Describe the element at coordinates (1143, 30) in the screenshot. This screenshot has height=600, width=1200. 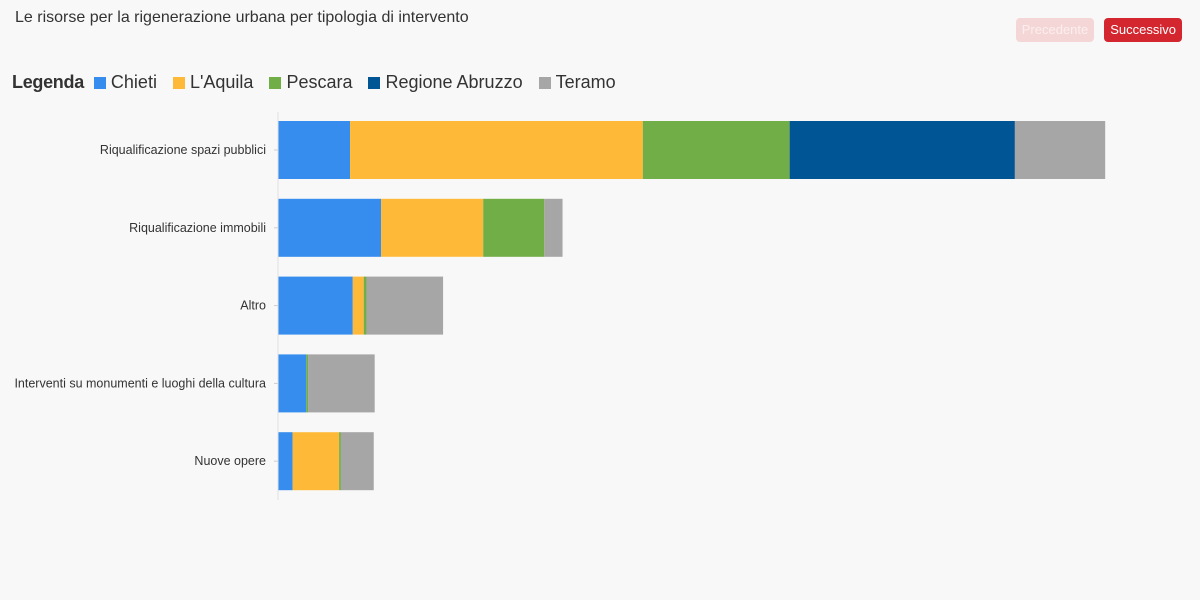
I see `next-button: Successivo` at that location.